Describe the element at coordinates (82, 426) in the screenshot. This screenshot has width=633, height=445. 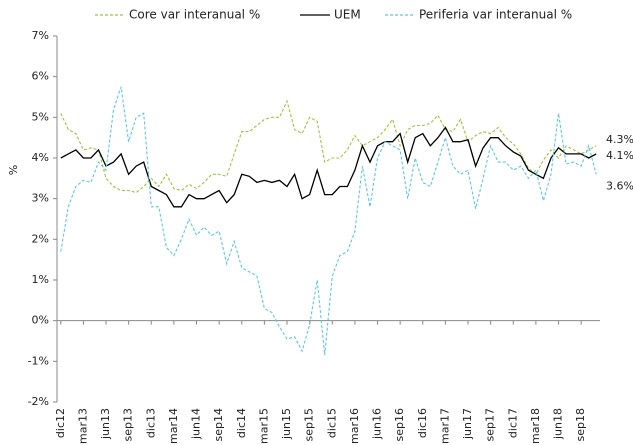
I see `x-tick-label: mar13` at that location.